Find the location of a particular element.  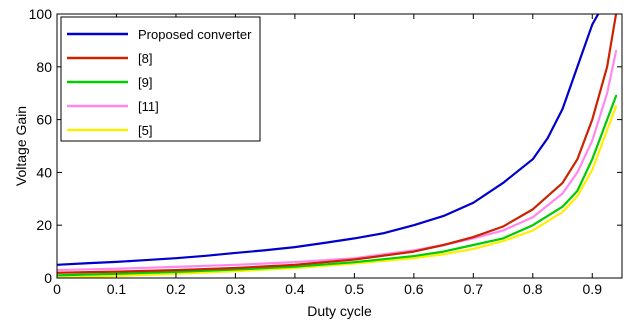

legend-box is located at coordinates (160, 79).